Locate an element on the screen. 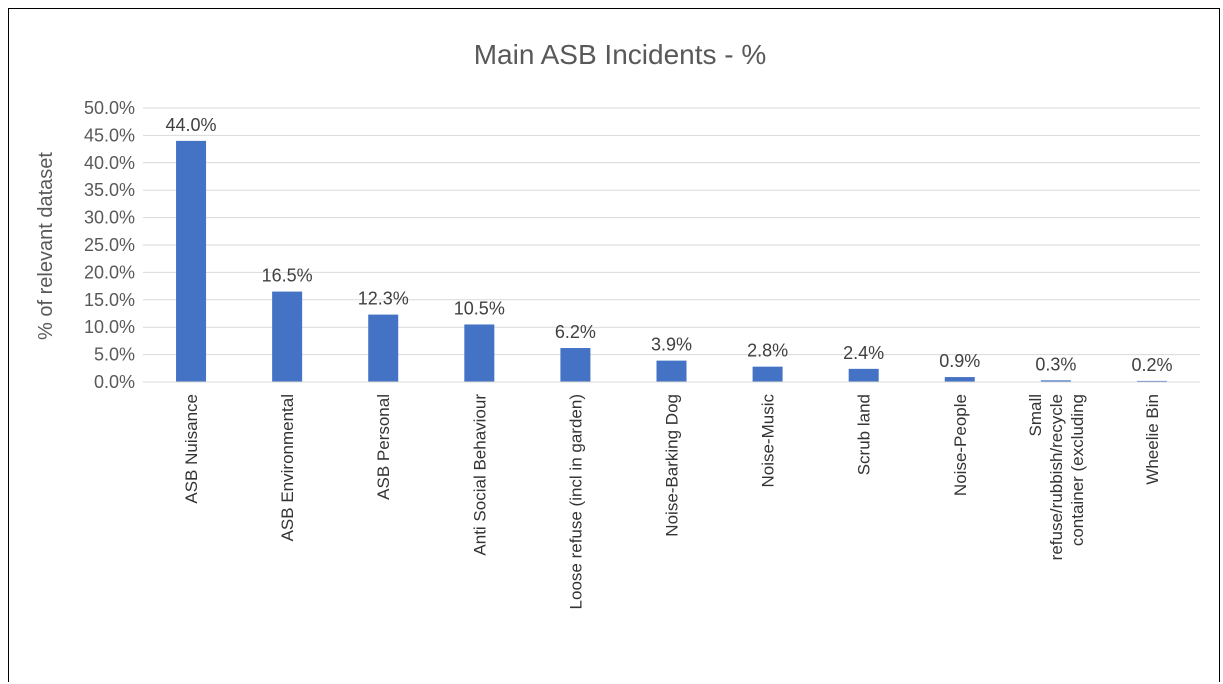 This screenshot has width=1223, height=684. y-tick-label: 5.0% is located at coordinates (114, 355).